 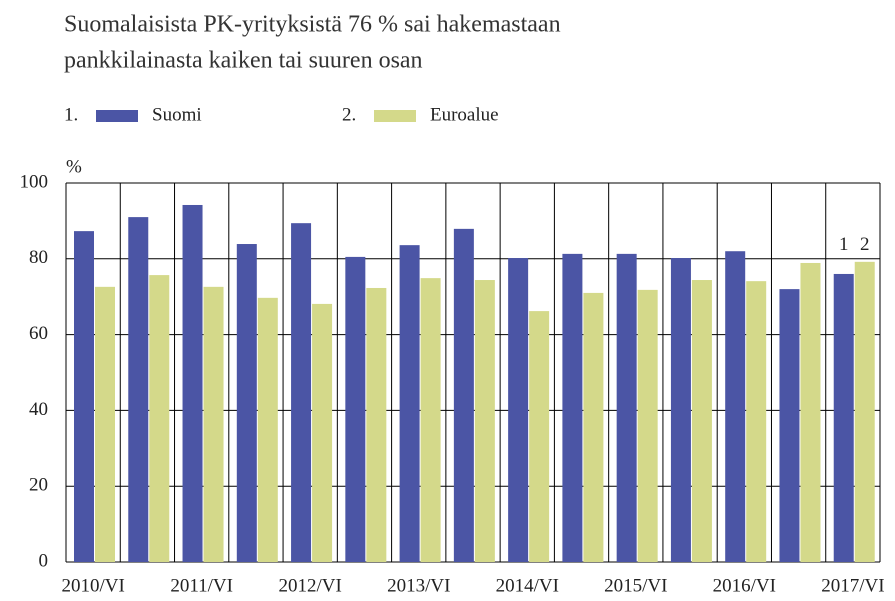 What do you see at coordinates (464, 114) in the screenshot?
I see `legend-label: Euroalue` at bounding box center [464, 114].